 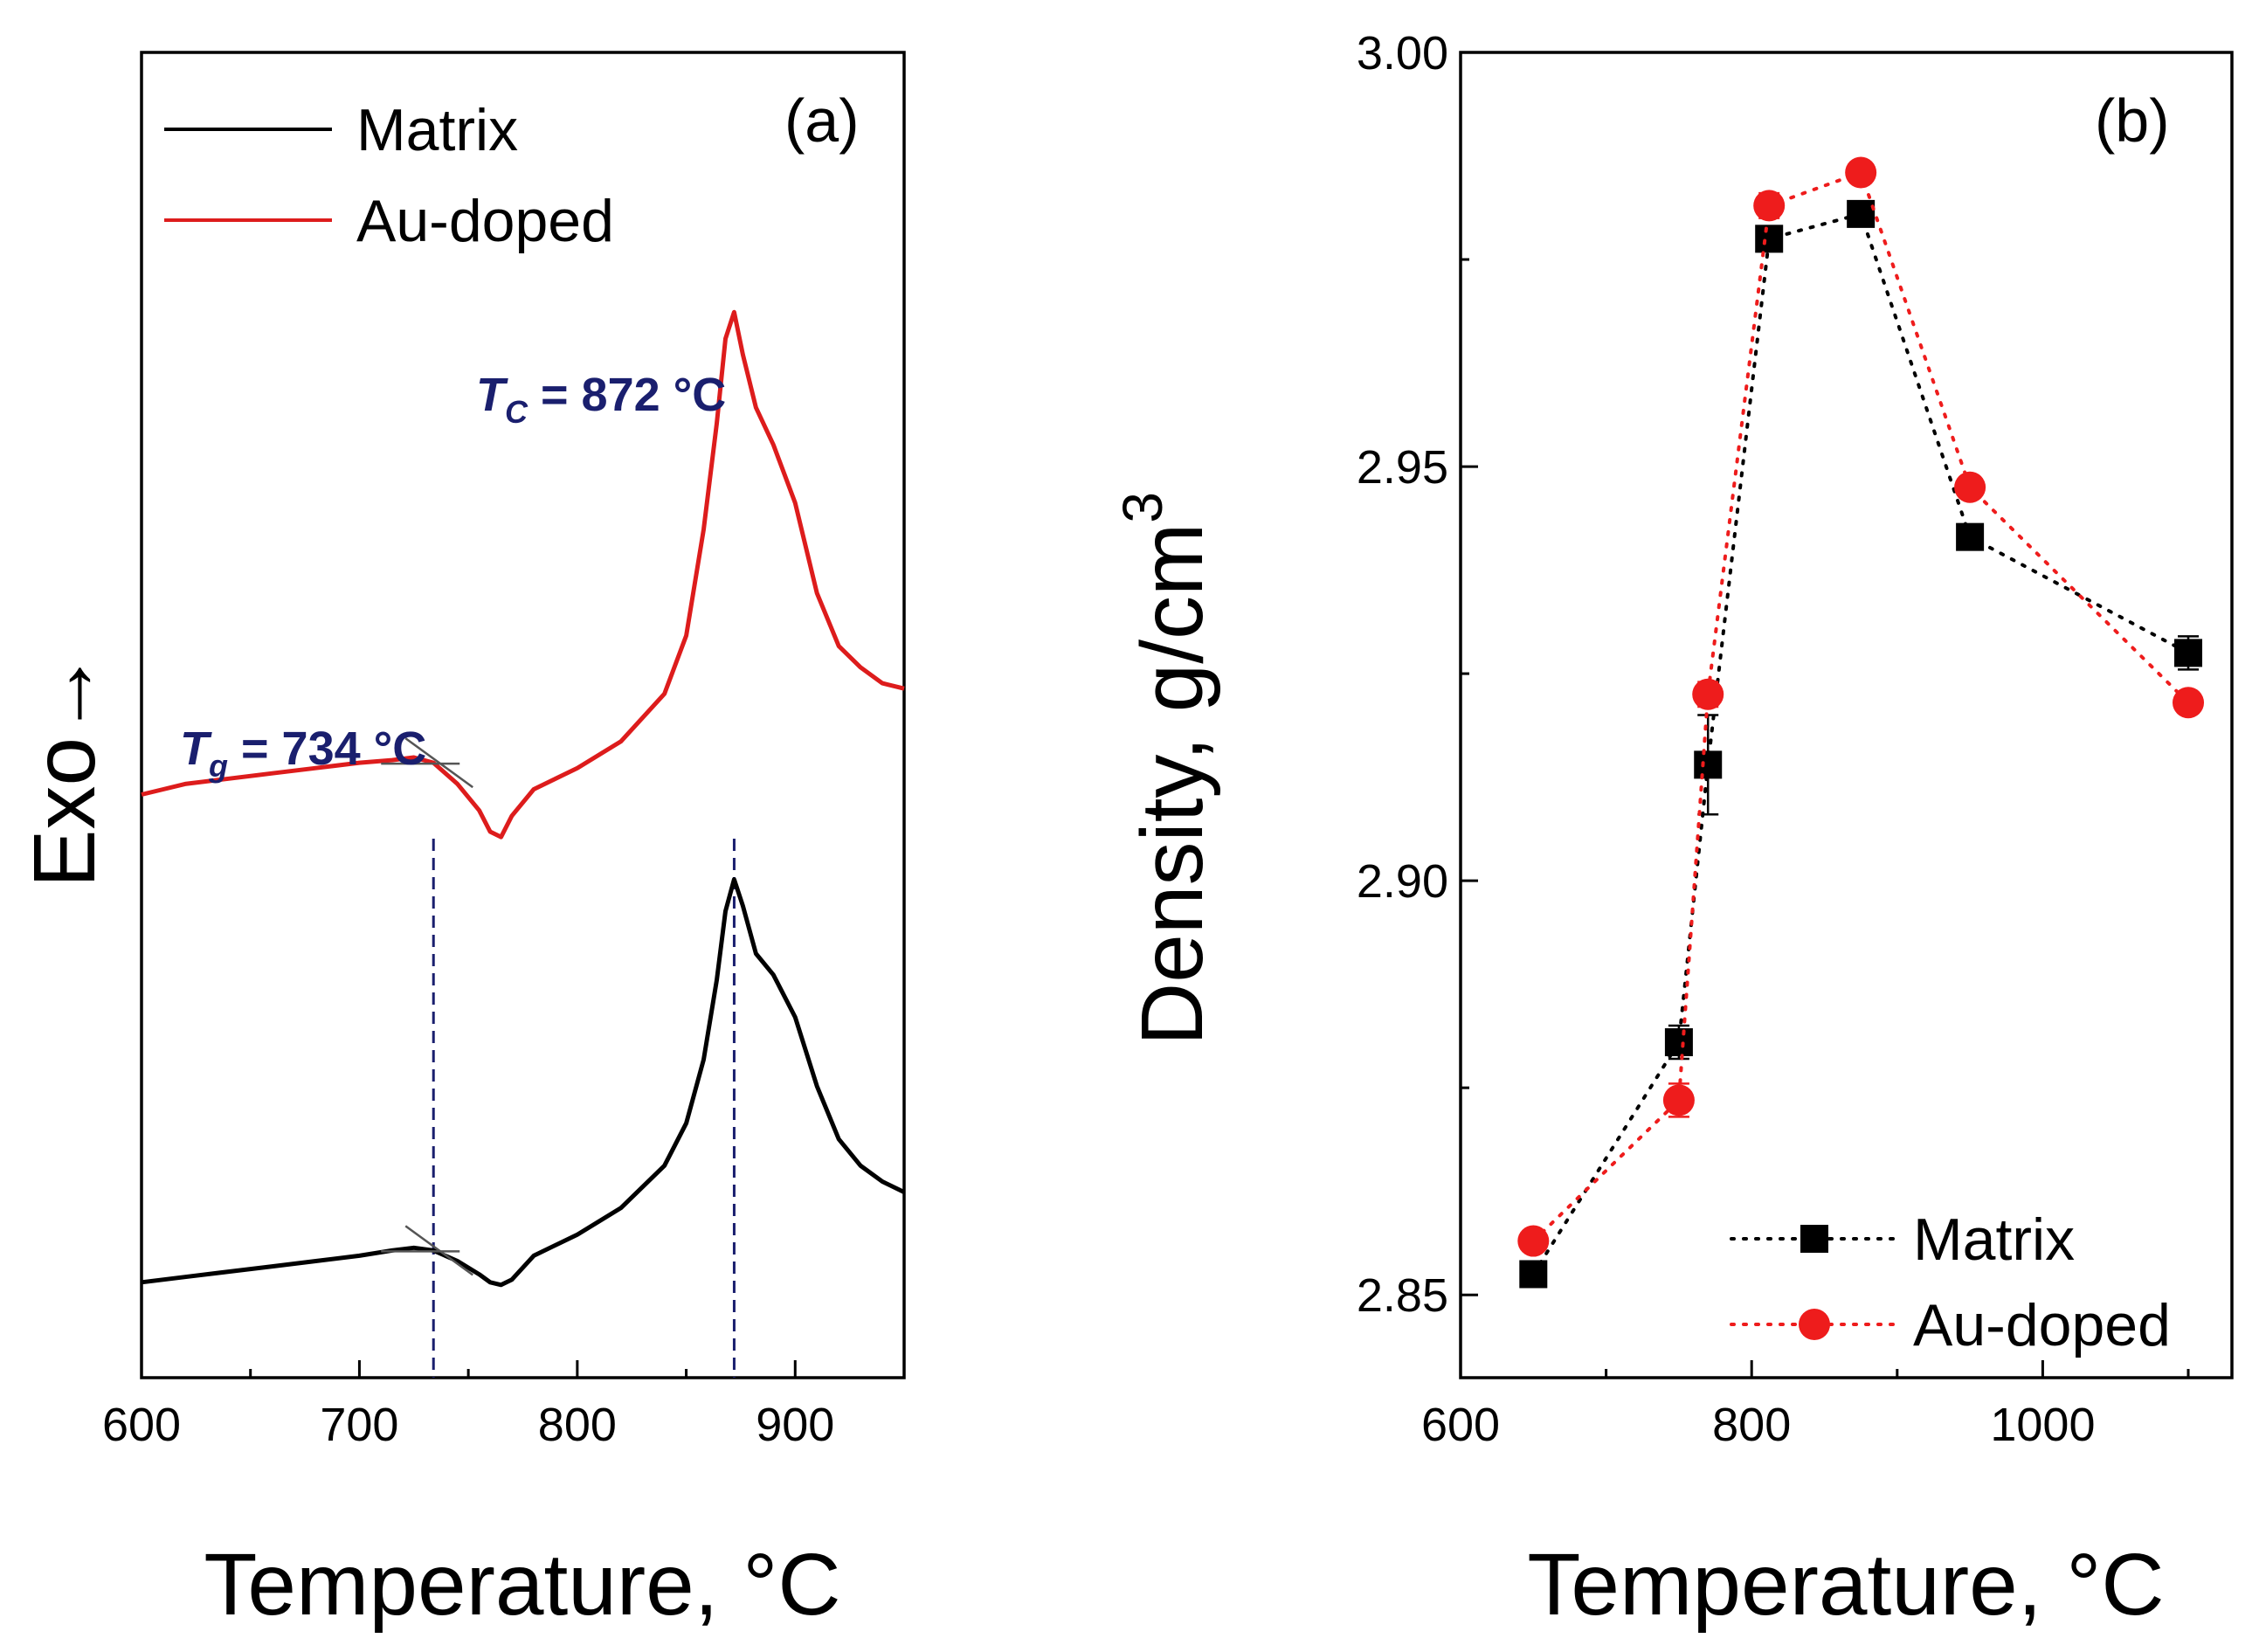 What do you see at coordinates (795, 1425) in the screenshot?
I see `panel-a-x-tick-label-900: 900` at bounding box center [795, 1425].